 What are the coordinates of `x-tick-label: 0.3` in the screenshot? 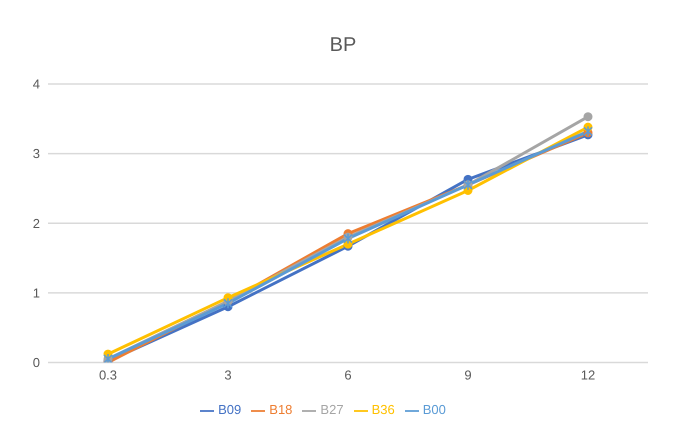 It's located at (108, 375).